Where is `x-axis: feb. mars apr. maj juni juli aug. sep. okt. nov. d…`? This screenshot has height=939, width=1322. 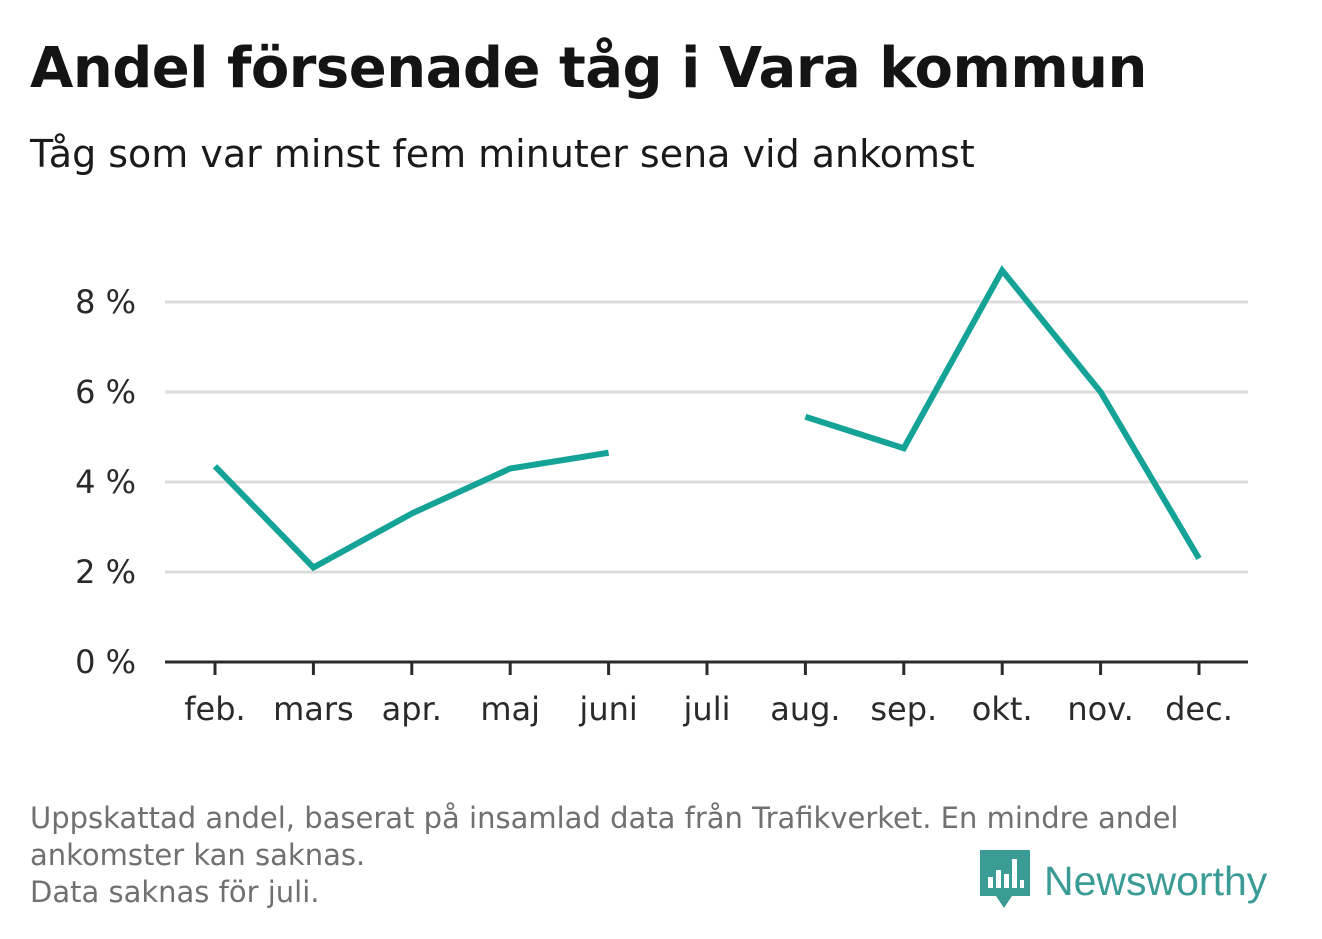 x-axis: feb. mars apr. maj juni juli aug. sep. okt. nov. d… is located at coordinates (706, 694).